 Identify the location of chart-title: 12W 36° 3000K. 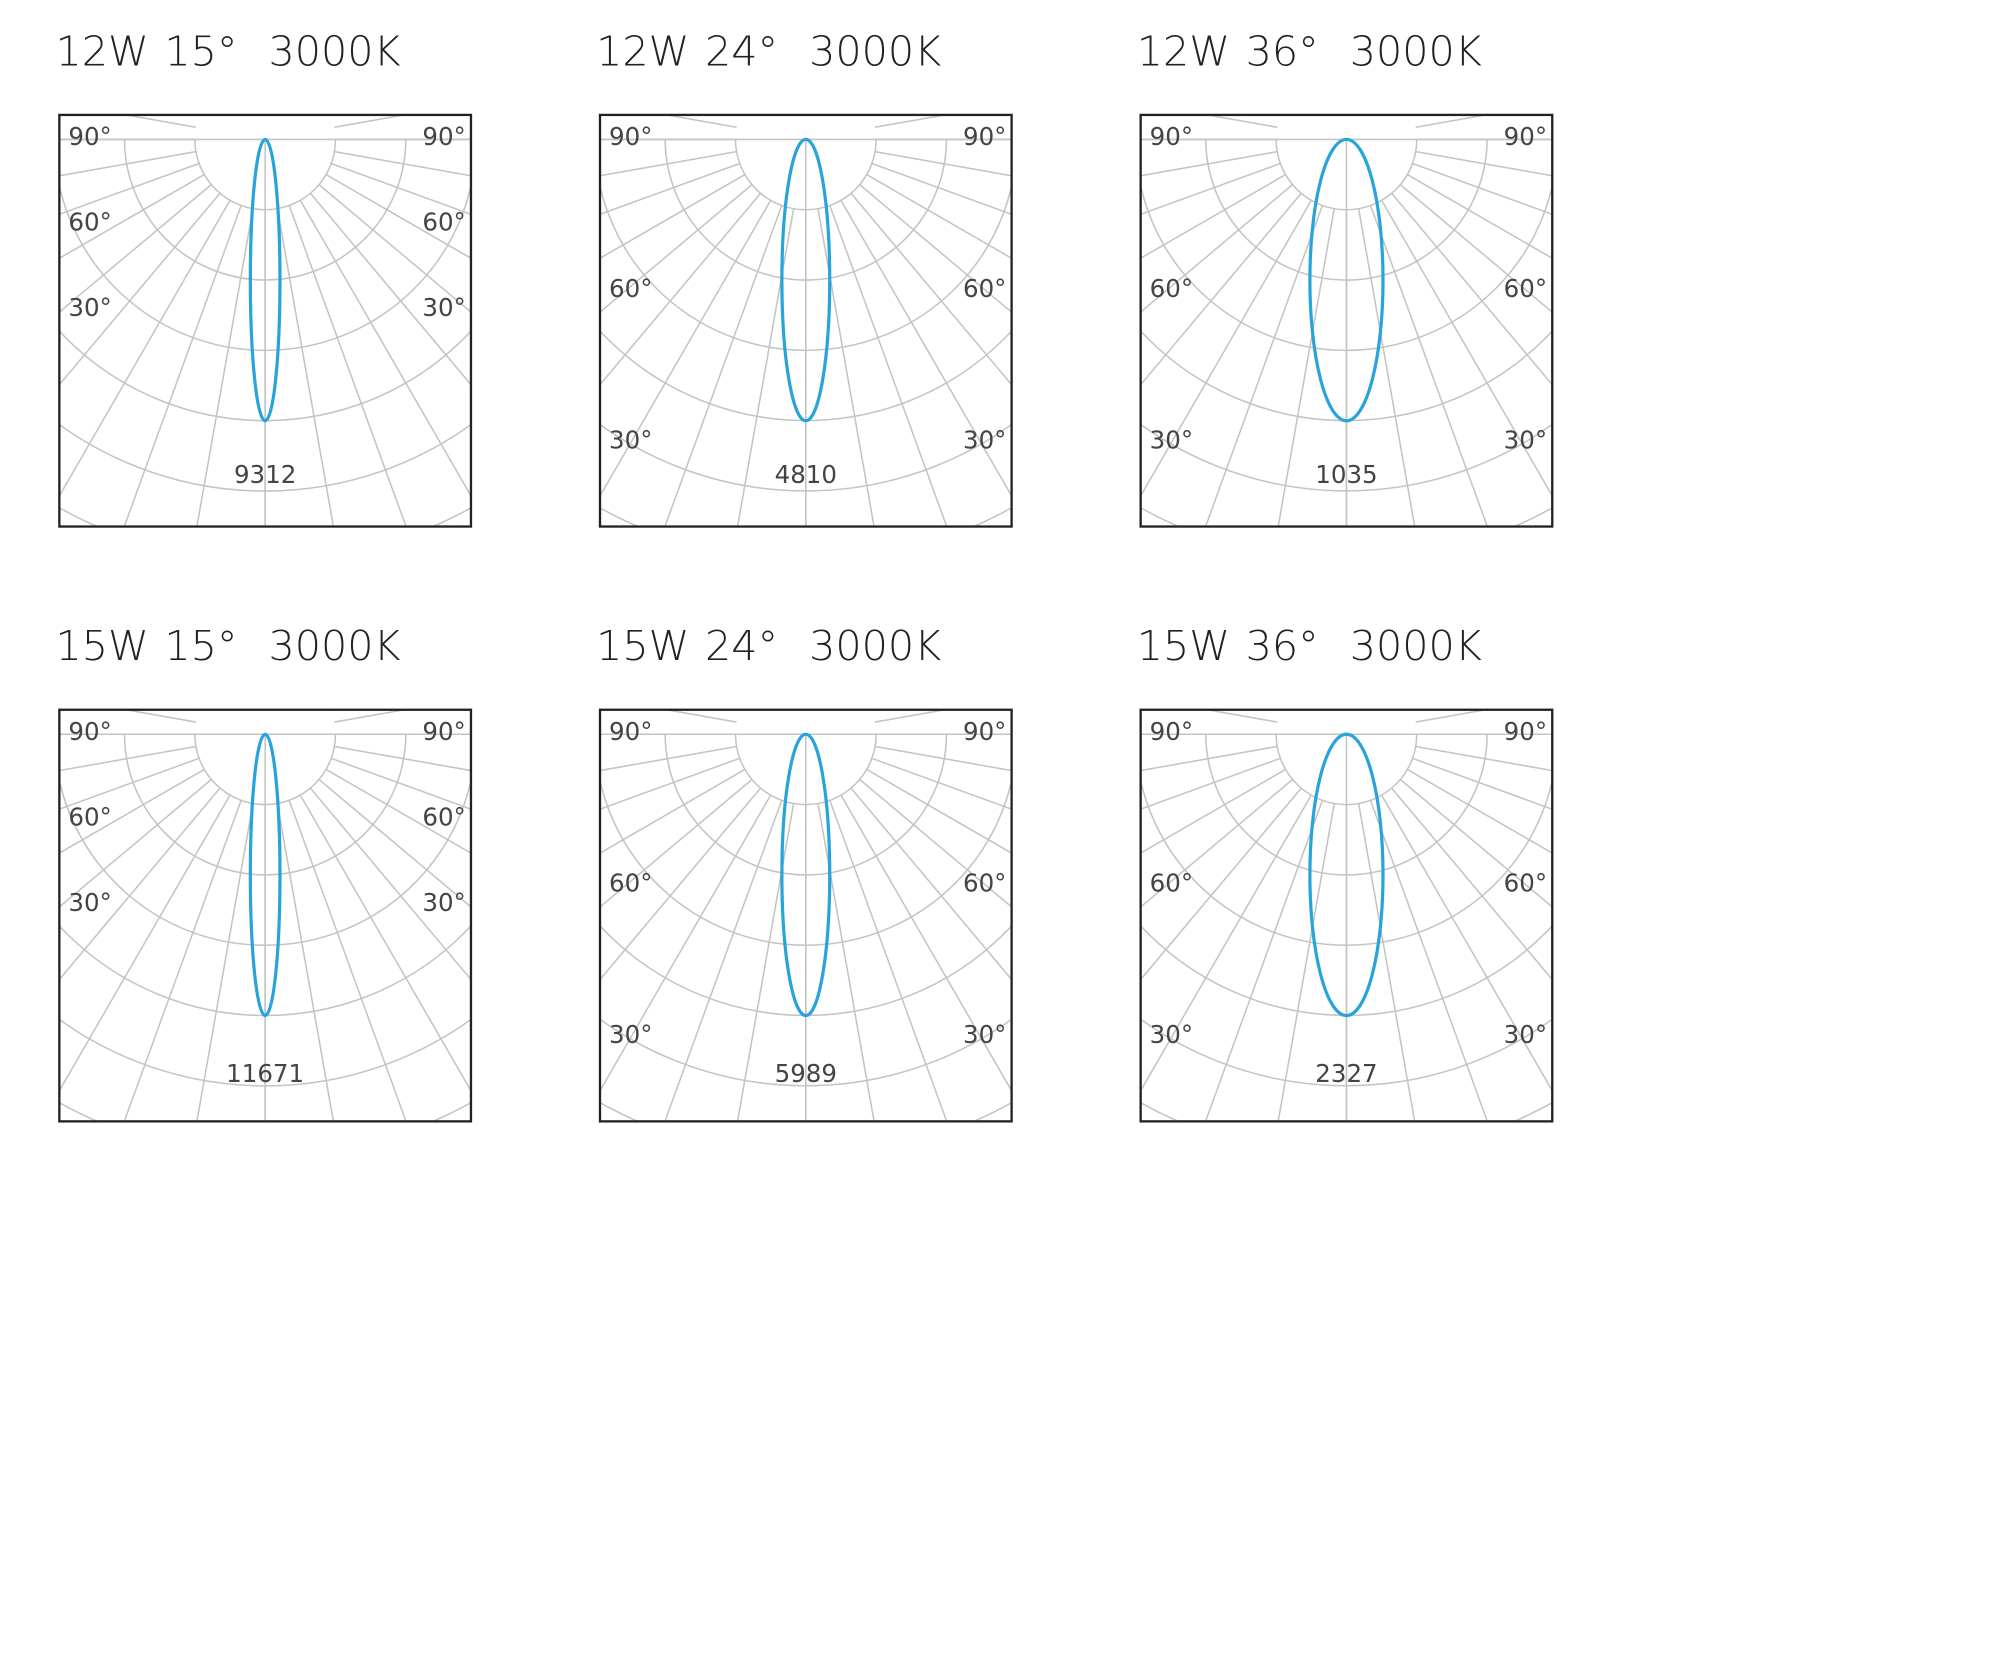
(1309, 51).